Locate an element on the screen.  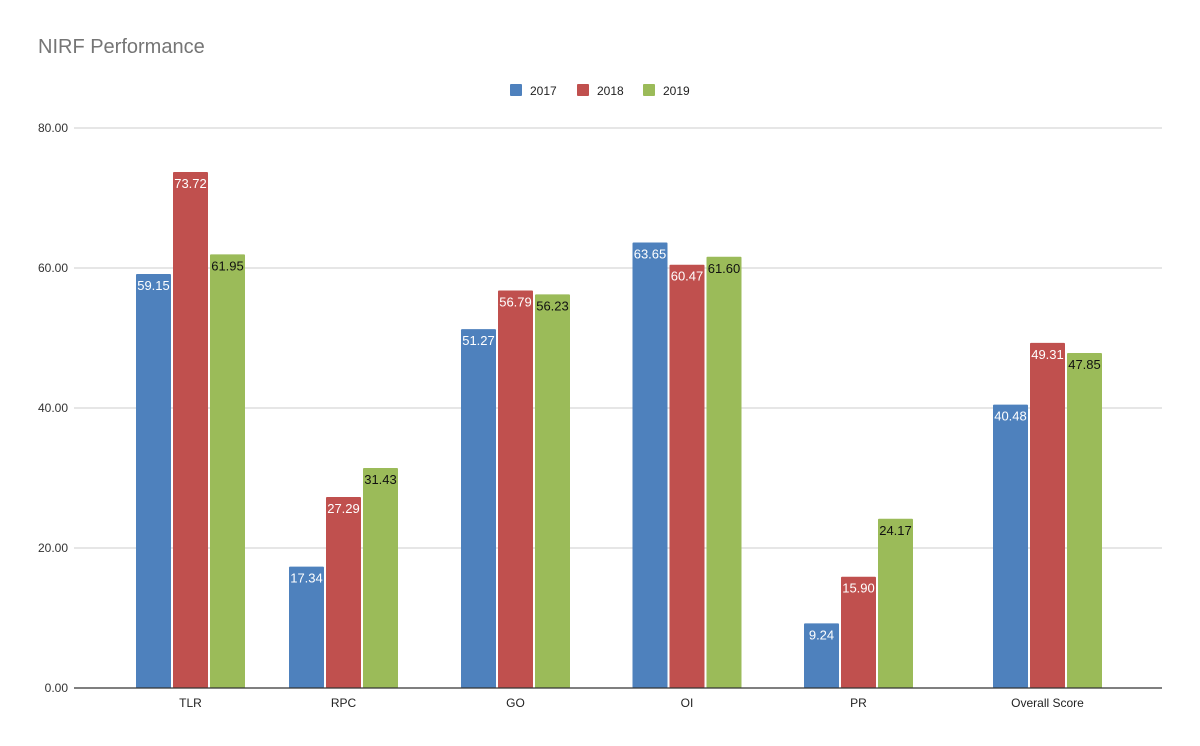
bar-2017-tlr is located at coordinates (153, 480).